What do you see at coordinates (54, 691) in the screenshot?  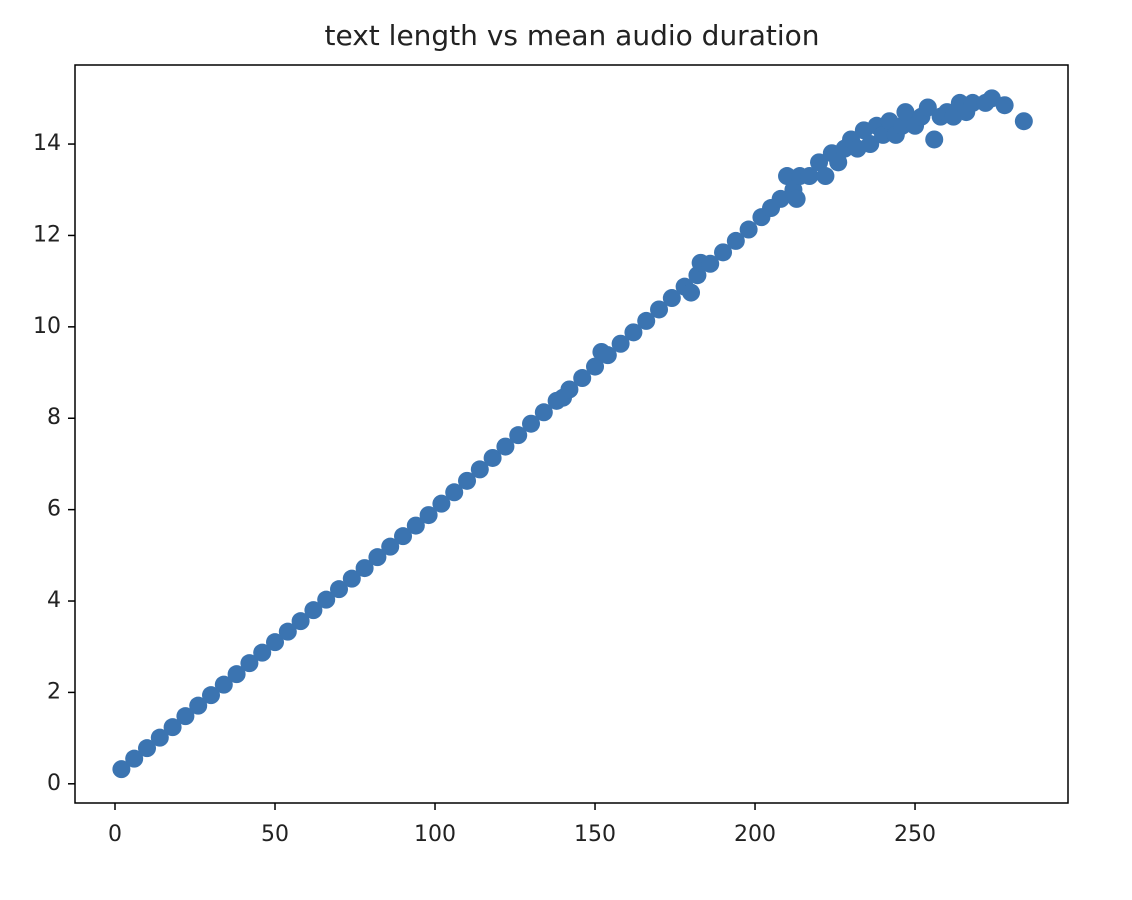 I see `y-tick-label: 2` at bounding box center [54, 691].